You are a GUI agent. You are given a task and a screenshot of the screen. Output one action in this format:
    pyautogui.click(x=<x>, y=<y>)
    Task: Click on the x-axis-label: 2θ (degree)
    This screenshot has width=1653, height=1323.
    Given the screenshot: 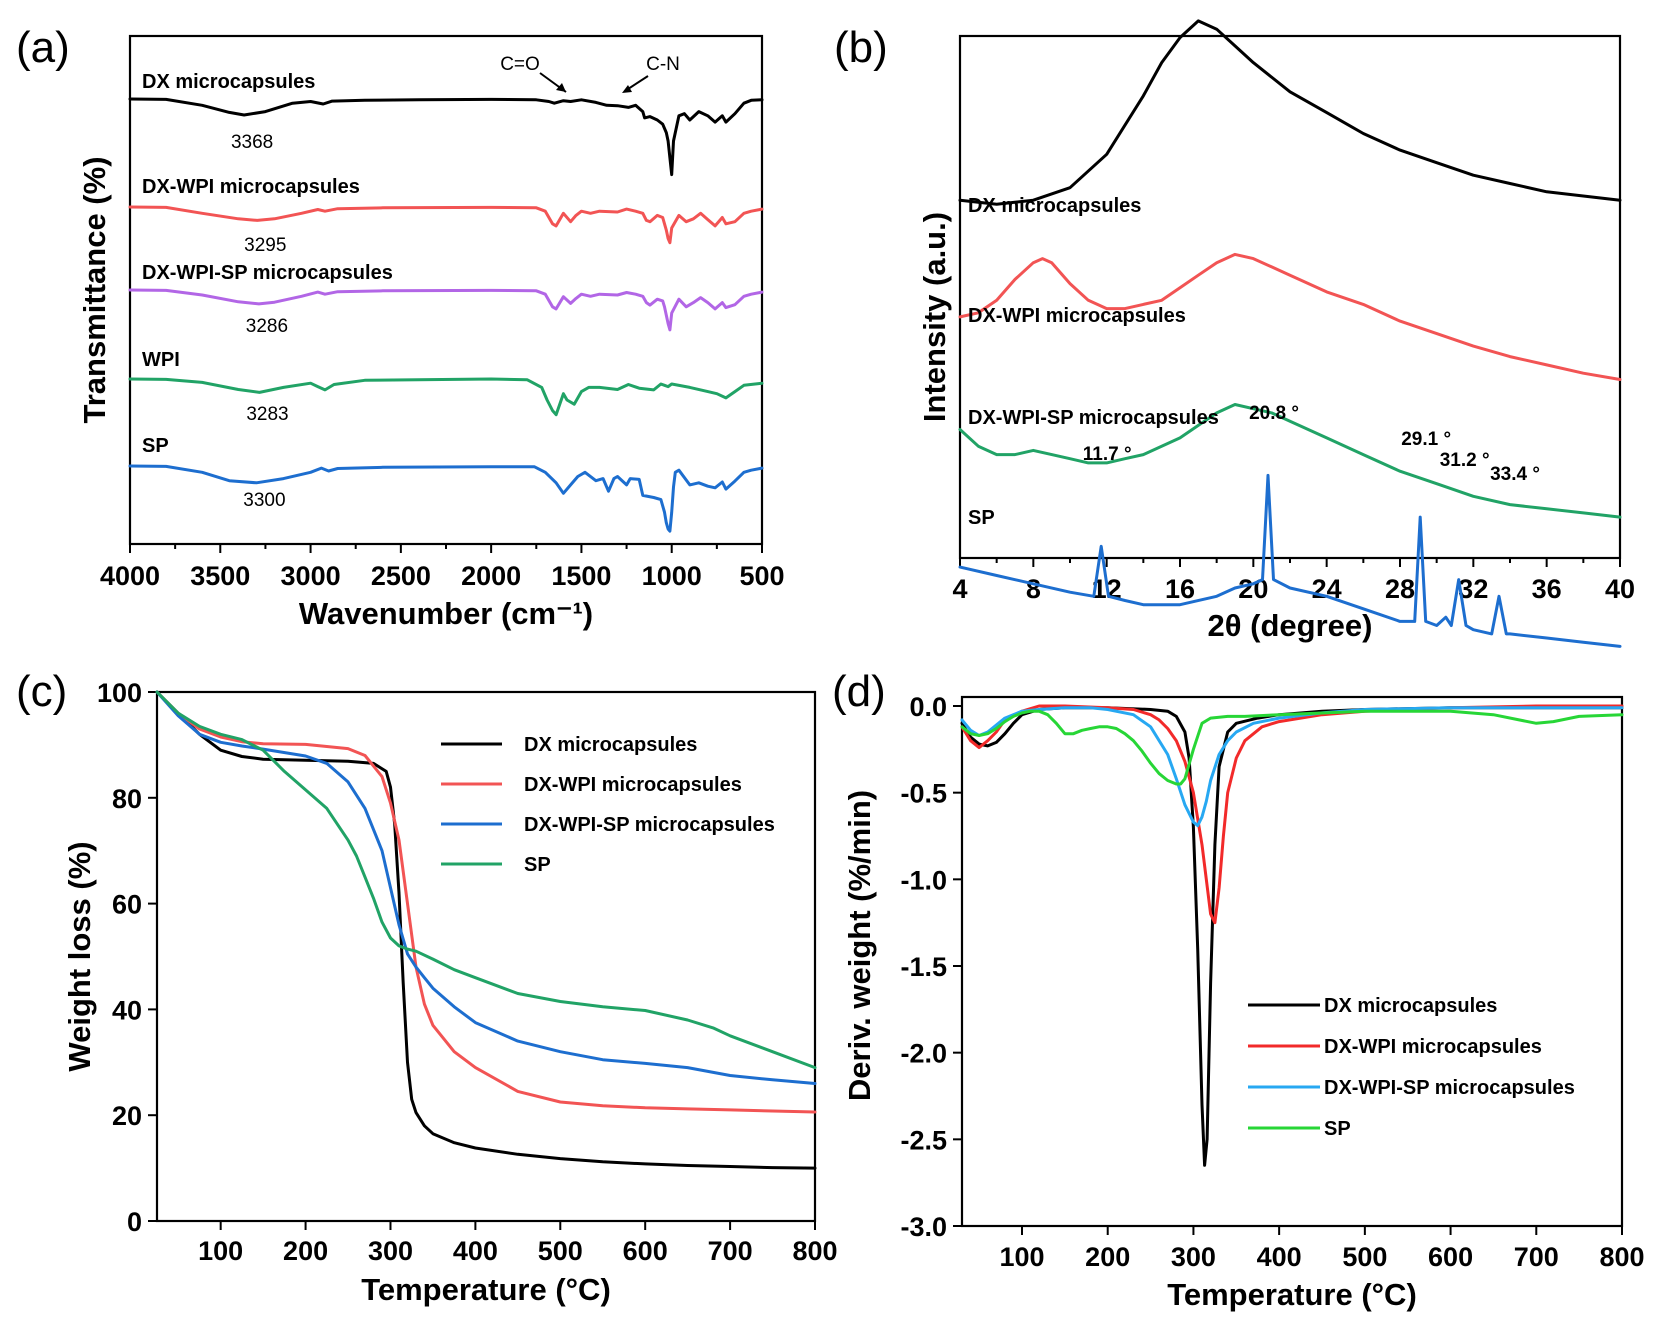 What is the action you would take?
    pyautogui.click(x=1290, y=625)
    